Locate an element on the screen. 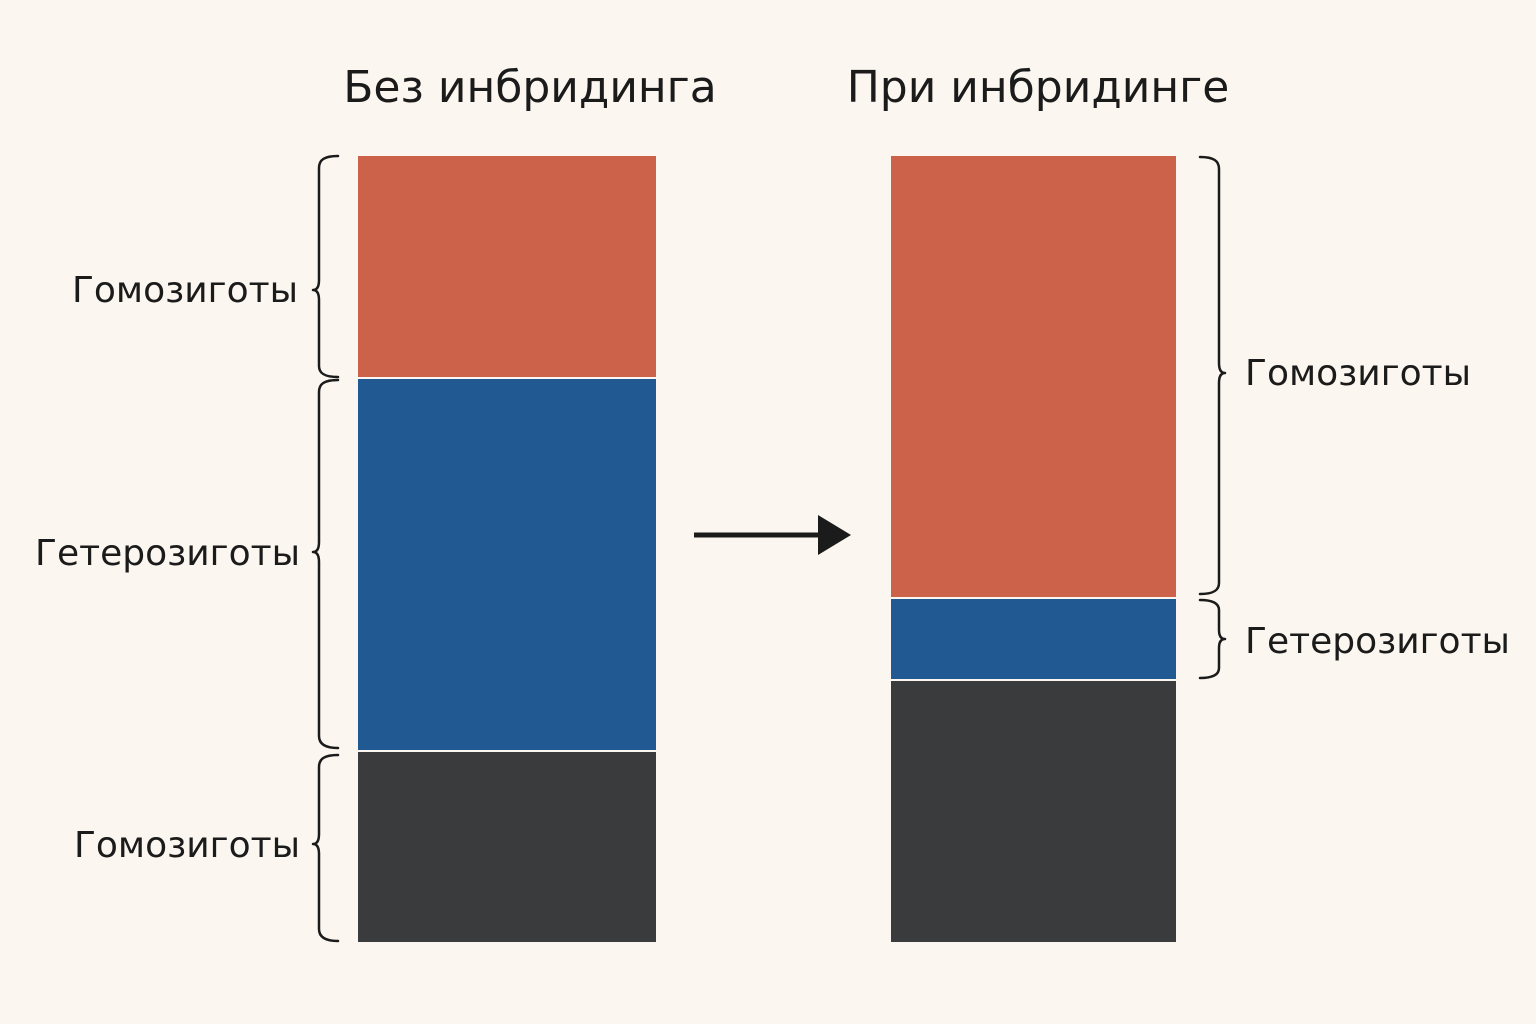 This screenshot has width=1536, height=1024. right-panel-title: При инбридинге is located at coordinates (1038, 87).